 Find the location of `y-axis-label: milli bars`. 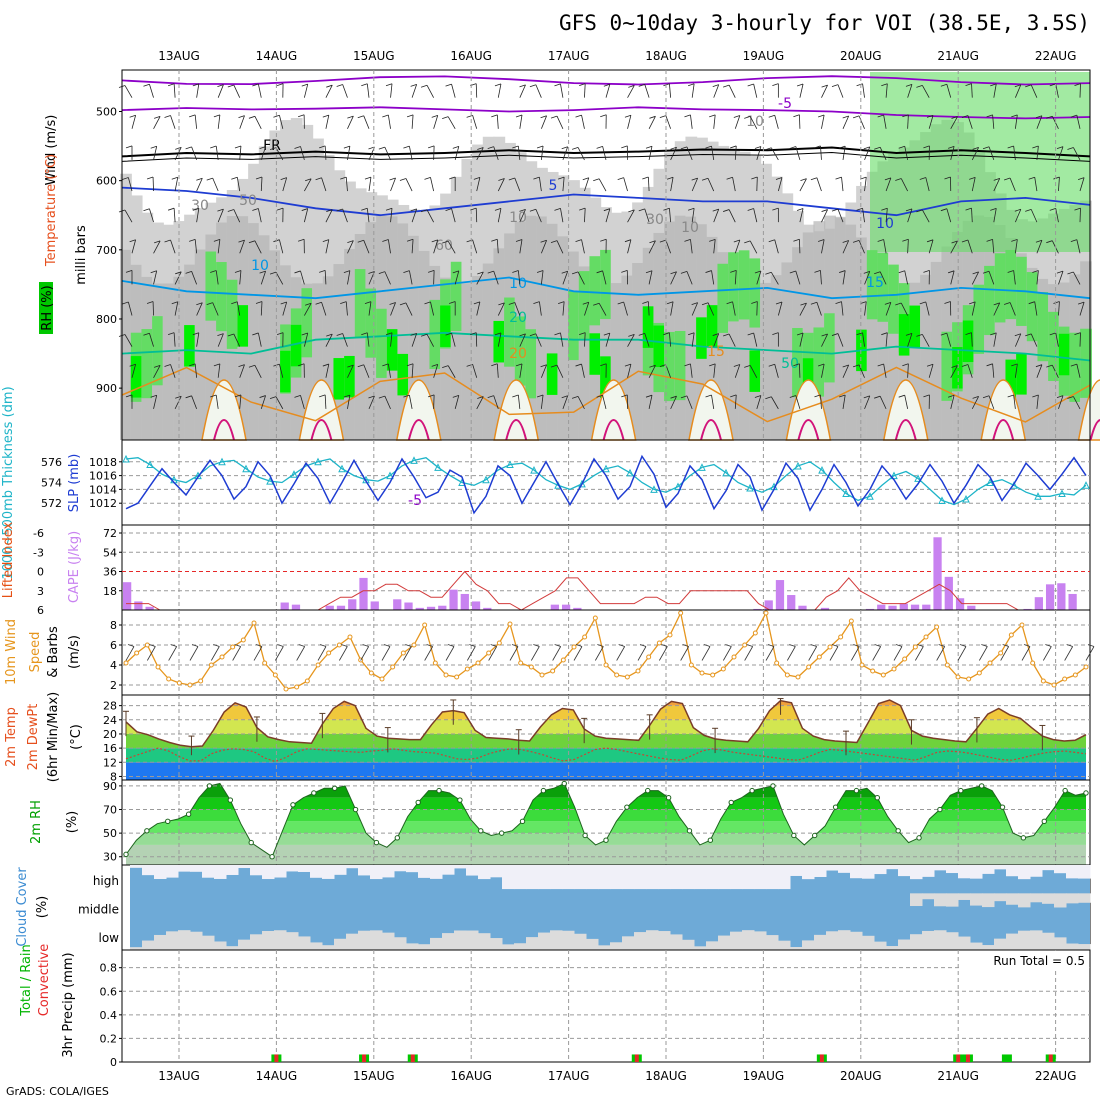

y-axis-label: milli bars is located at coordinates (81, 255).